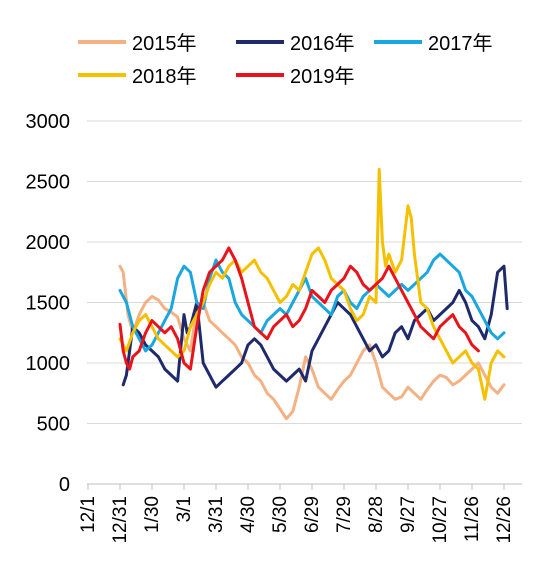  What do you see at coordinates (285, 60) in the screenshot?
I see `legend: 2015年 2016年 2017年 2018年 2019年` at bounding box center [285, 60].